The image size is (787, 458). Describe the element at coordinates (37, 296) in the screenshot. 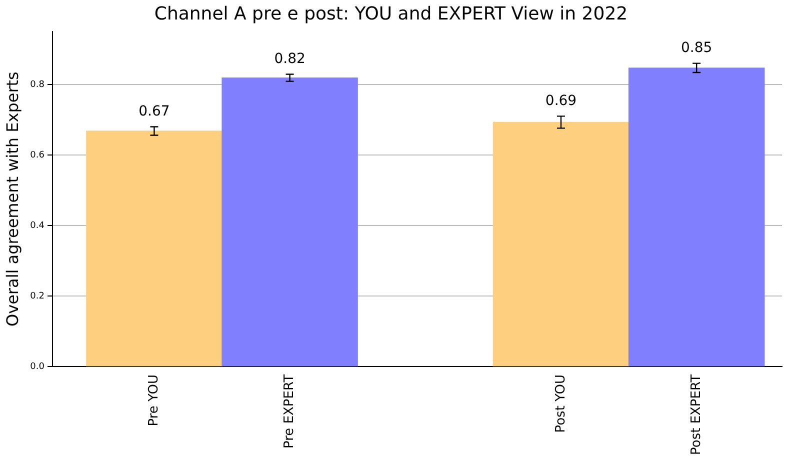

I see `y-tick-label: 0.2` at that location.